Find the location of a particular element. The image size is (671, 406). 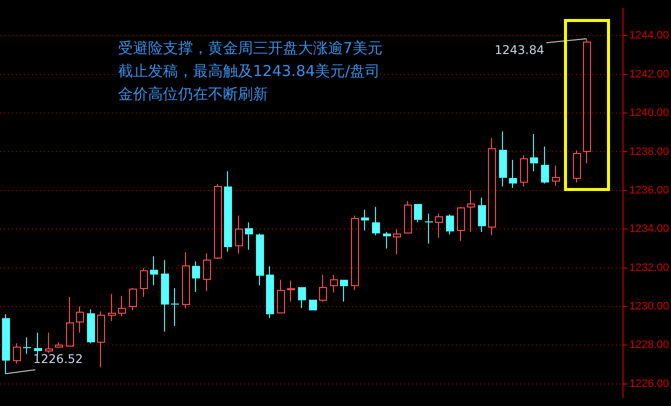

annotation: 金价高位仍在不断刷新 is located at coordinates (193, 94).